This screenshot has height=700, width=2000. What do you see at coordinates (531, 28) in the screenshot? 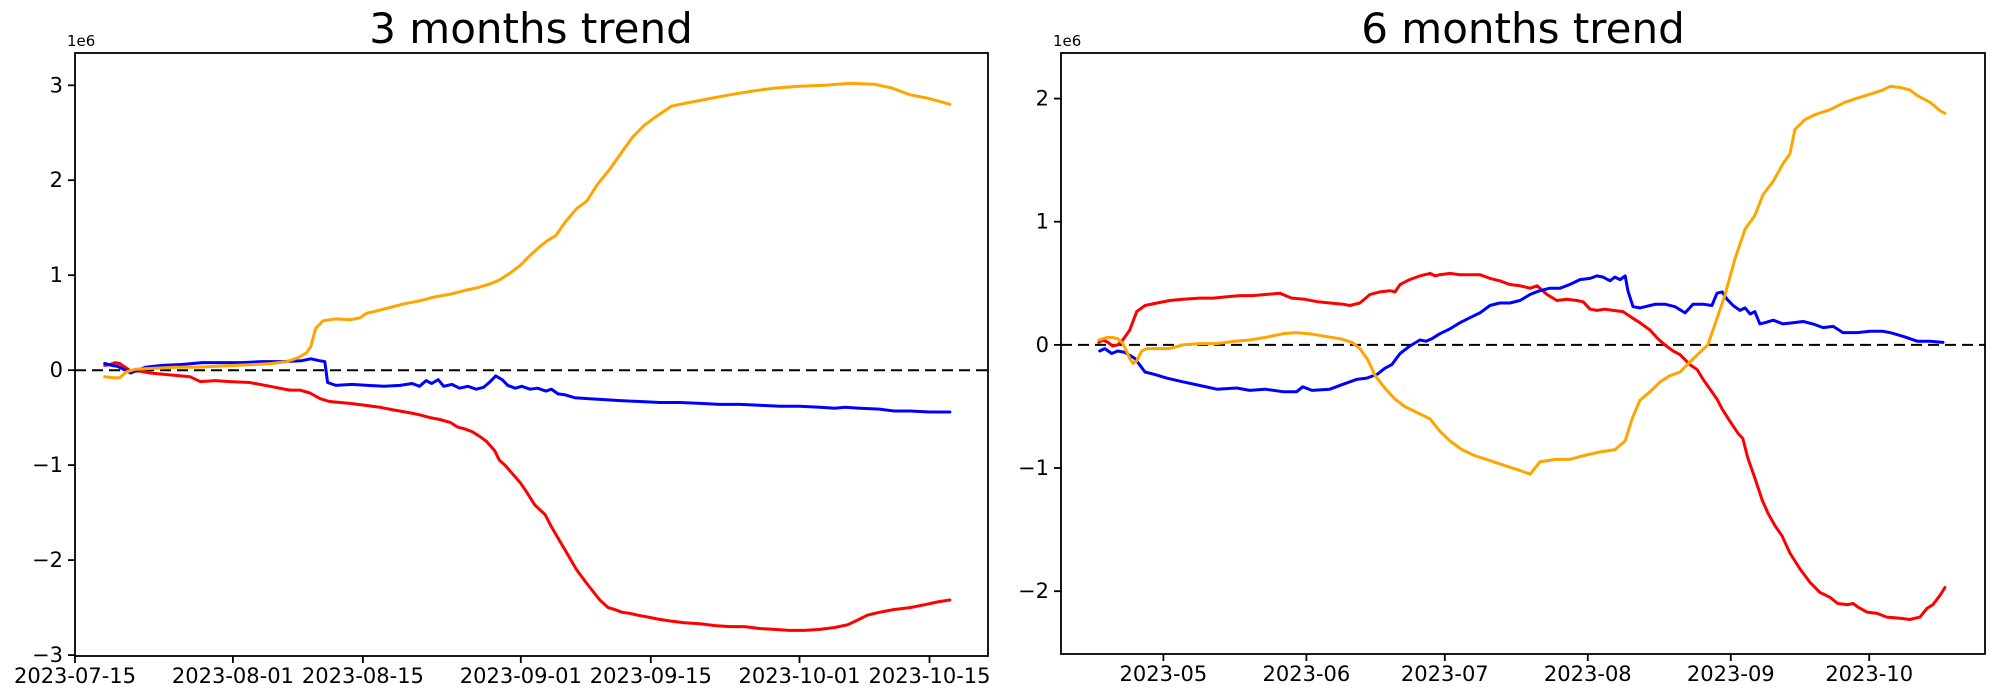
I see `chart-title-3-months: 3 months trend` at bounding box center [531, 28].